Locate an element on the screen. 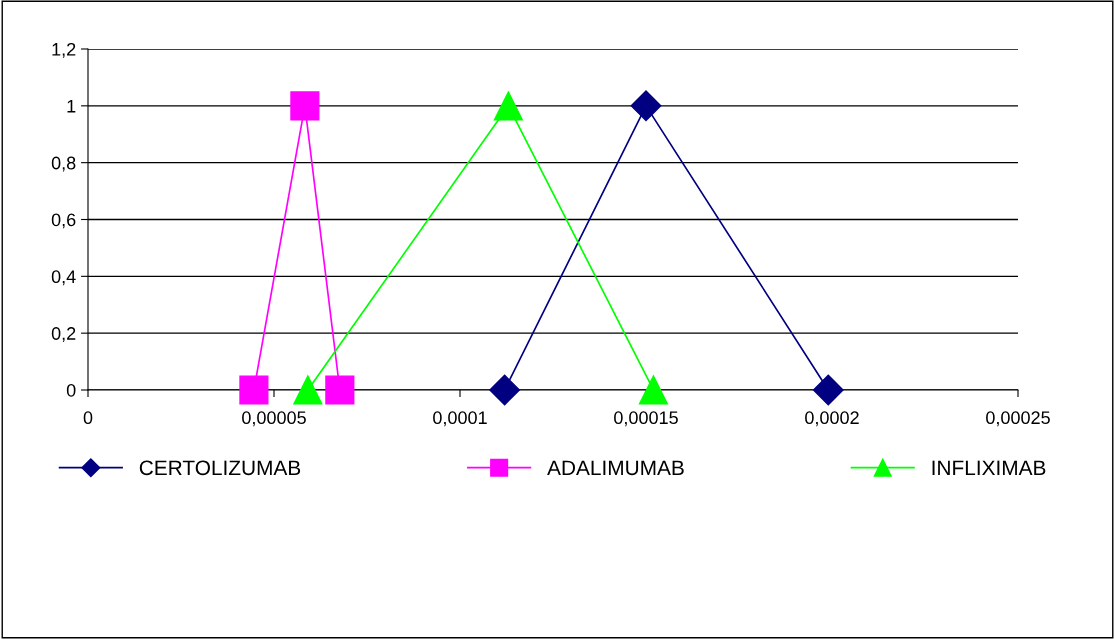 The width and height of the screenshot is (1115, 639). legend-label: CERTOLIZUMAB is located at coordinates (220, 468).